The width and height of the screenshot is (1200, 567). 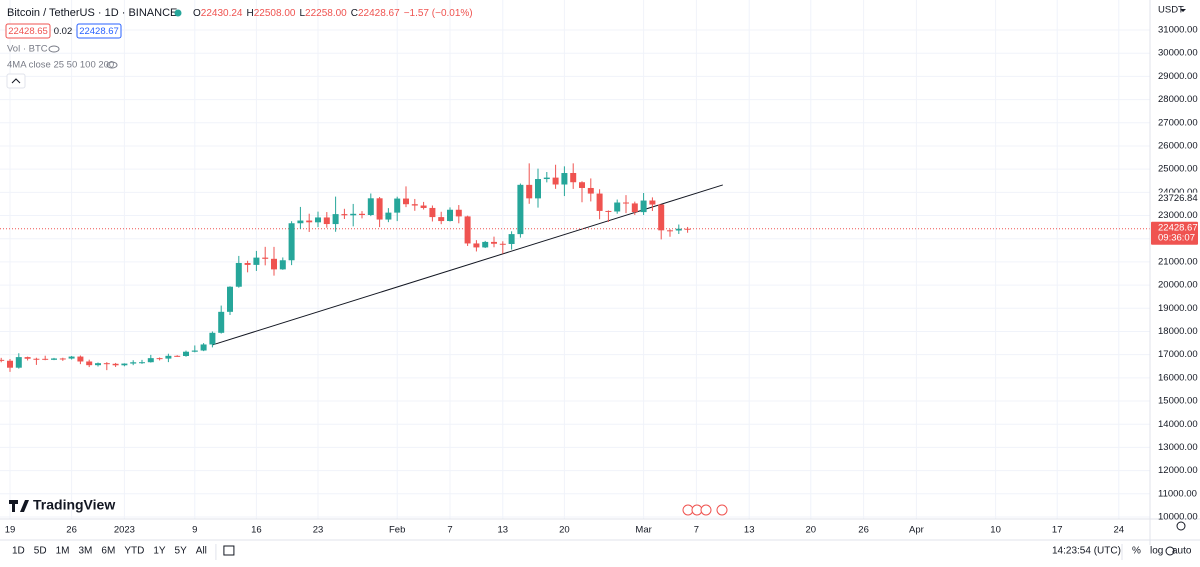 What do you see at coordinates (1178, 331) in the screenshot?
I see `y-tick-label: 18000.00` at bounding box center [1178, 331].